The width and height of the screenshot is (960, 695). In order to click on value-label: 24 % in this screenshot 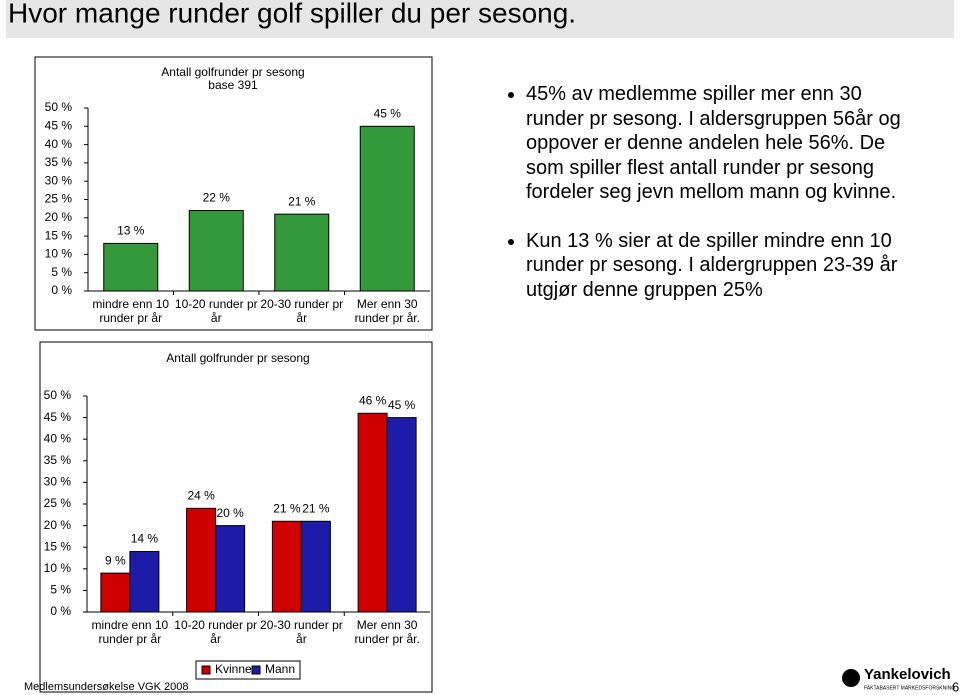, I will do `click(201, 495)`.